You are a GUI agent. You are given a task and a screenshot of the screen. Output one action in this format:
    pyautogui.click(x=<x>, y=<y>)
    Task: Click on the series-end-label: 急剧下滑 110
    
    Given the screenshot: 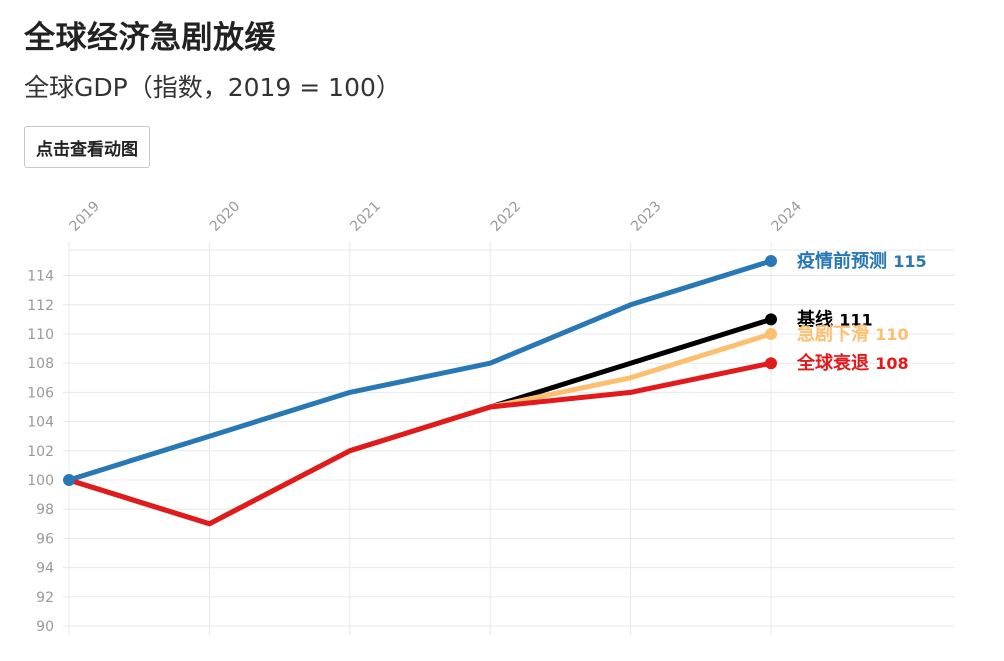 What is the action you would take?
    pyautogui.click(x=853, y=334)
    